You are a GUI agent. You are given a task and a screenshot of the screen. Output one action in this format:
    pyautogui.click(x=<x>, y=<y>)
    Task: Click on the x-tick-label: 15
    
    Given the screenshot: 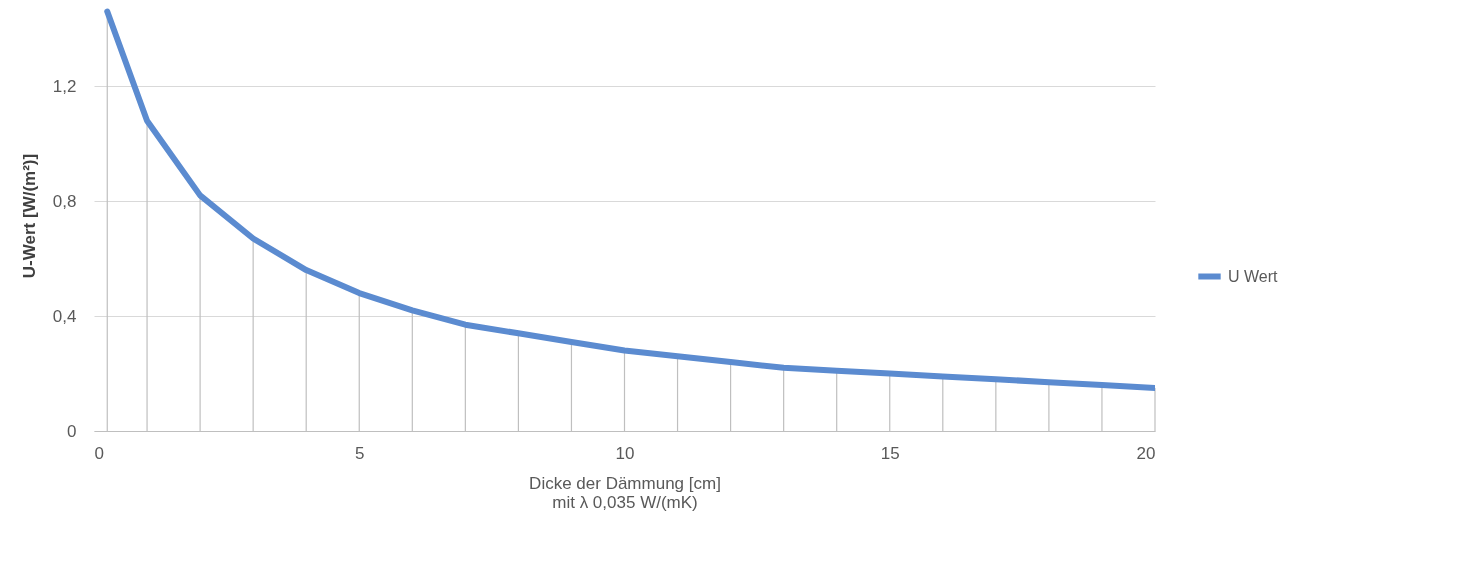 What is the action you would take?
    pyautogui.click(x=890, y=453)
    